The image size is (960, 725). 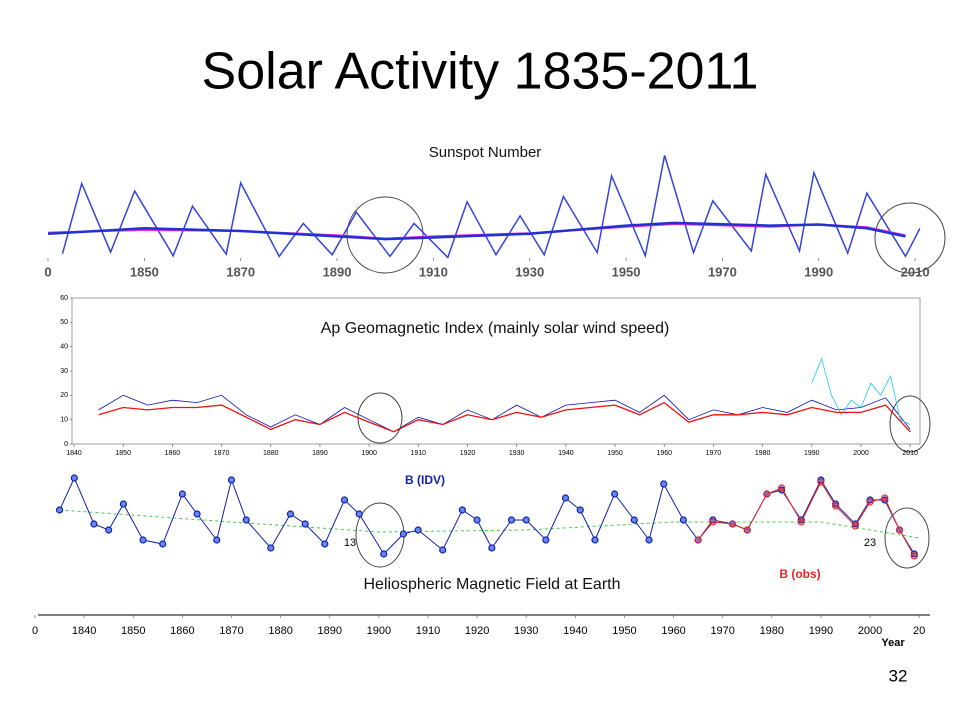 What do you see at coordinates (379, 631) in the screenshot?
I see `x-tick-label: 1900` at bounding box center [379, 631].